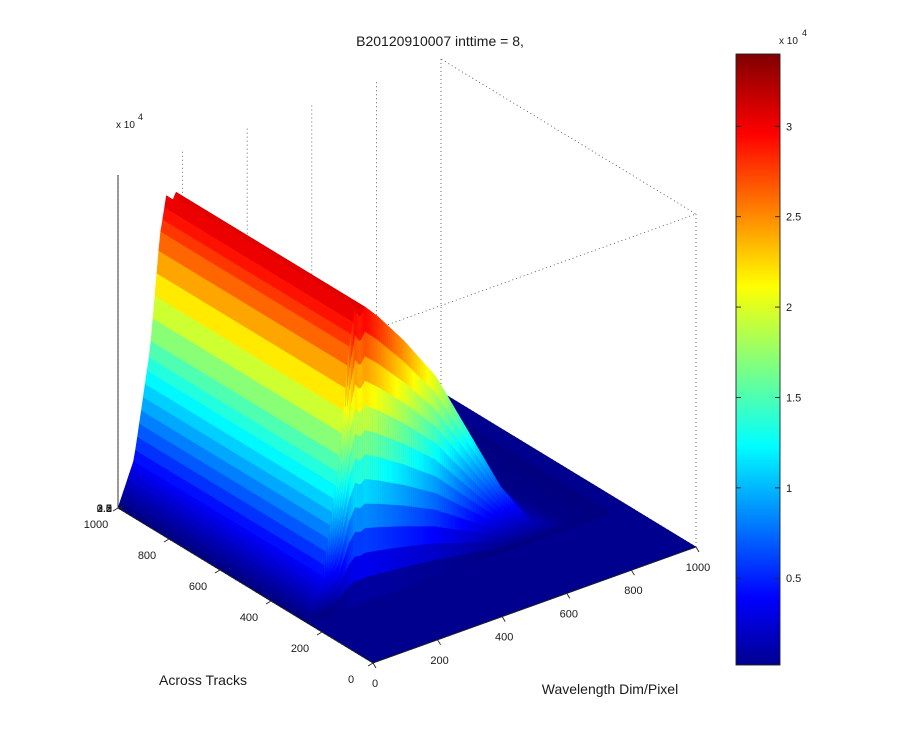 This screenshot has height=750, width=900. What do you see at coordinates (109, 509) in the screenshot?
I see `z-tick-label: 3` at bounding box center [109, 509].